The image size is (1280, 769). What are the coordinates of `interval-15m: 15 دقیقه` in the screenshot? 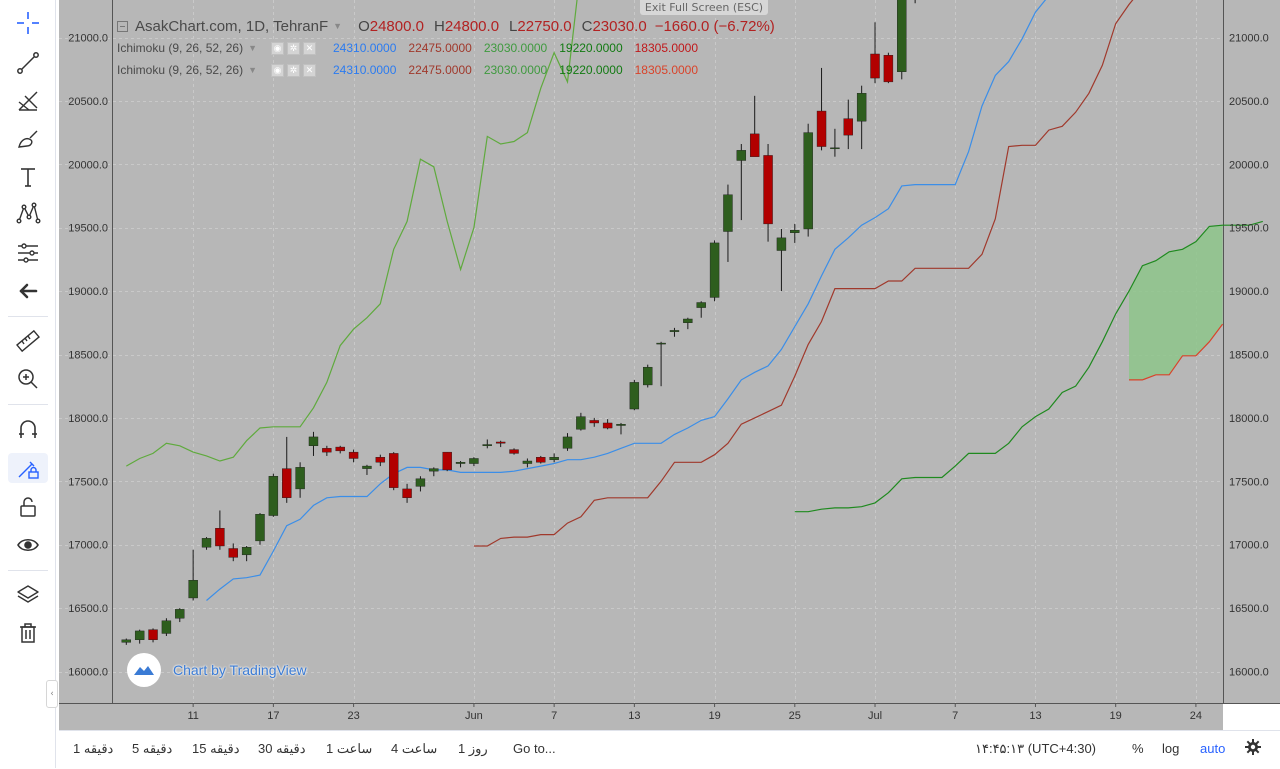 It's located at (216, 748).